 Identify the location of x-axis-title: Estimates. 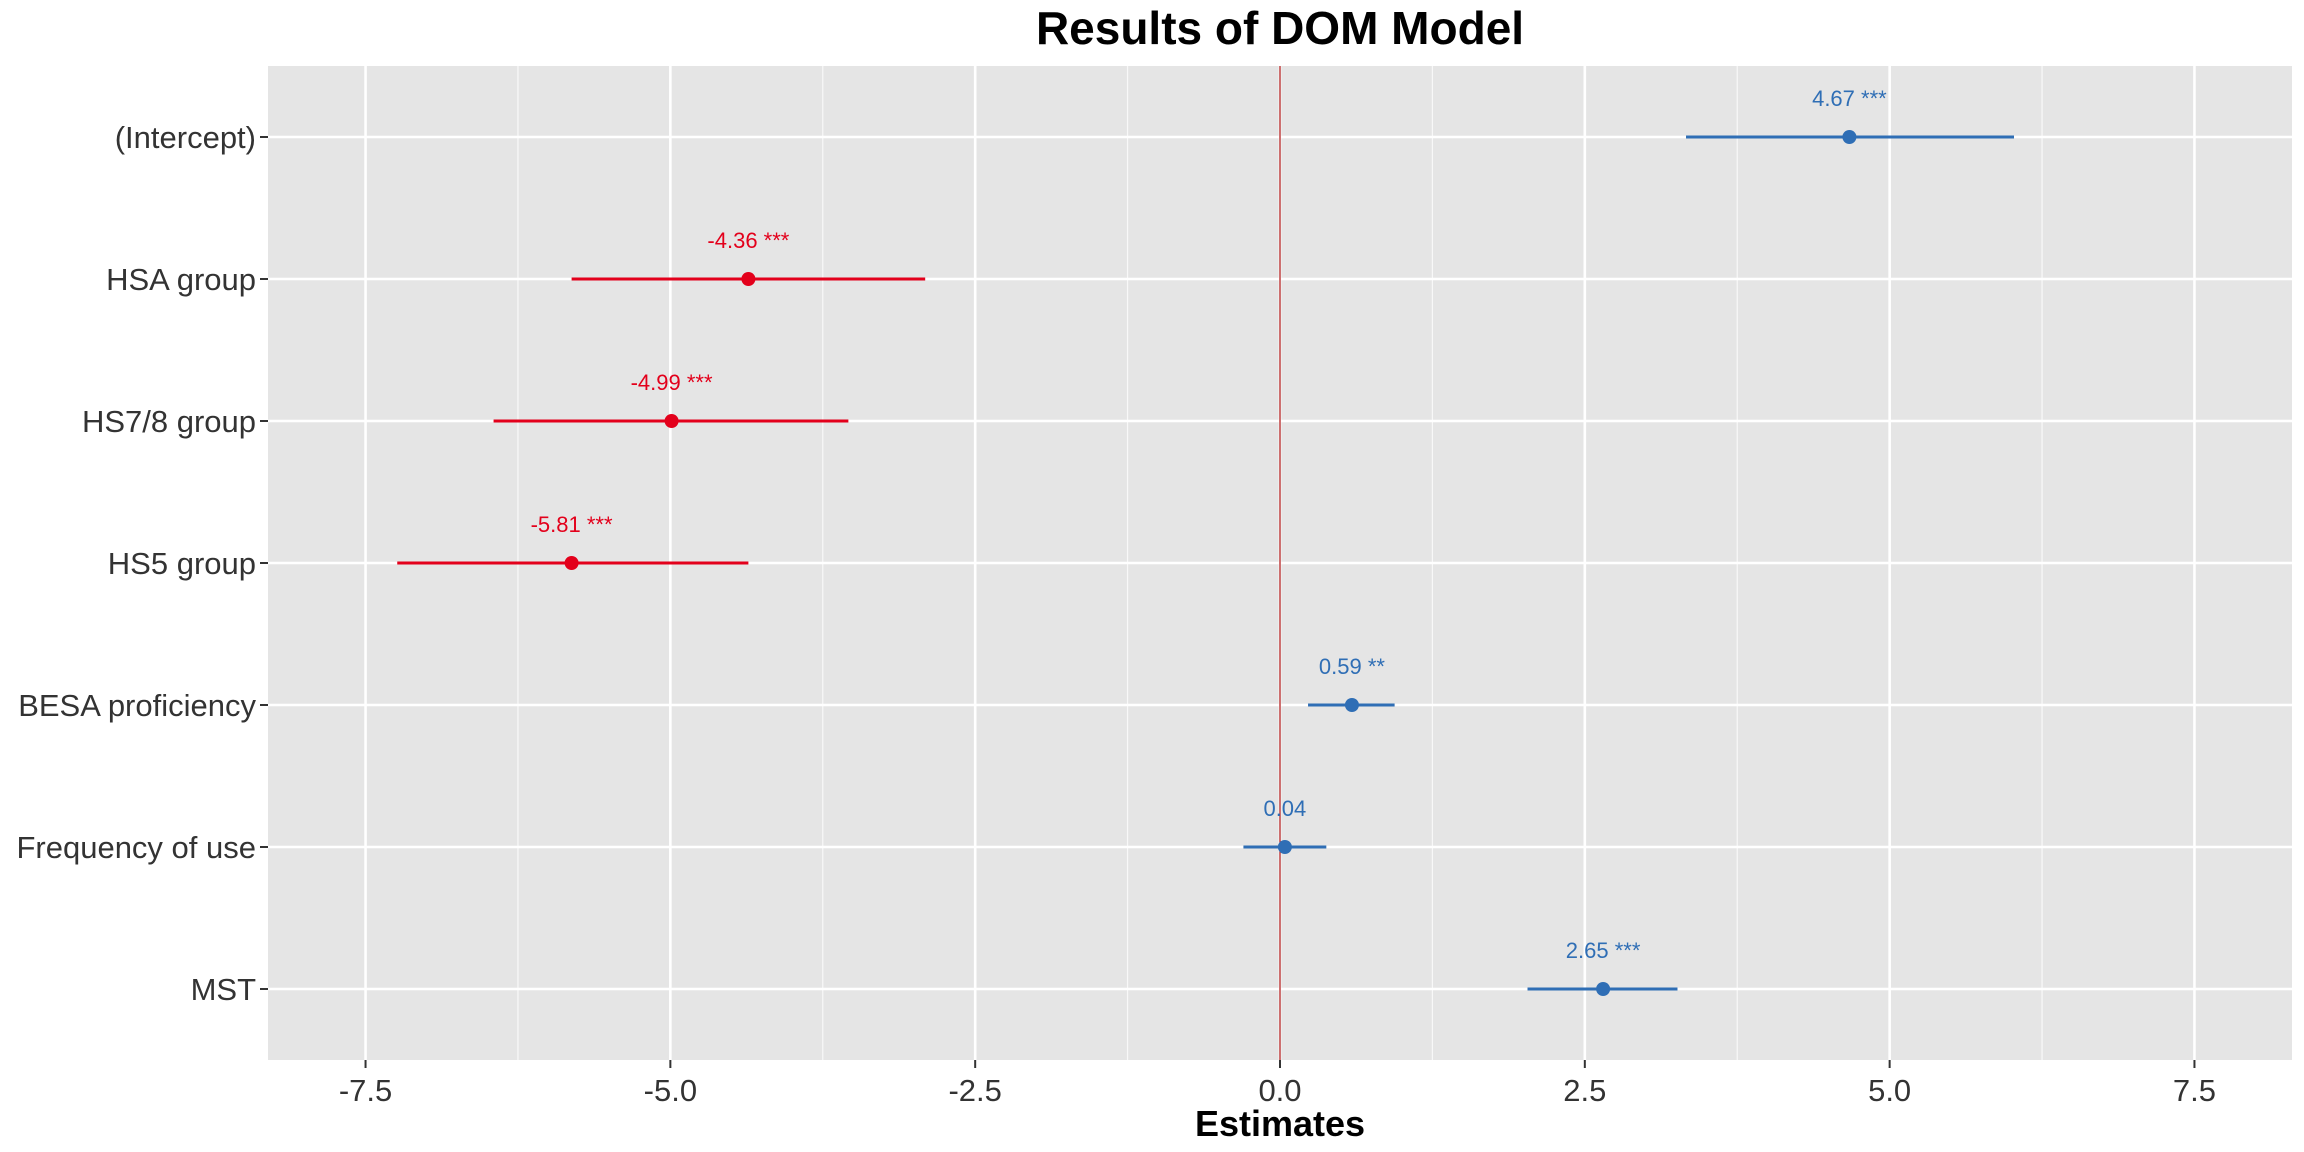
(1280, 1123).